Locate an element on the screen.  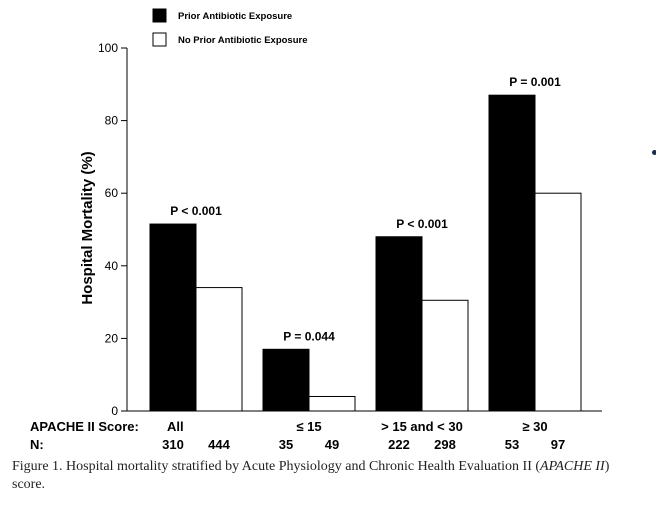
n-value: 222 is located at coordinates (399, 444).